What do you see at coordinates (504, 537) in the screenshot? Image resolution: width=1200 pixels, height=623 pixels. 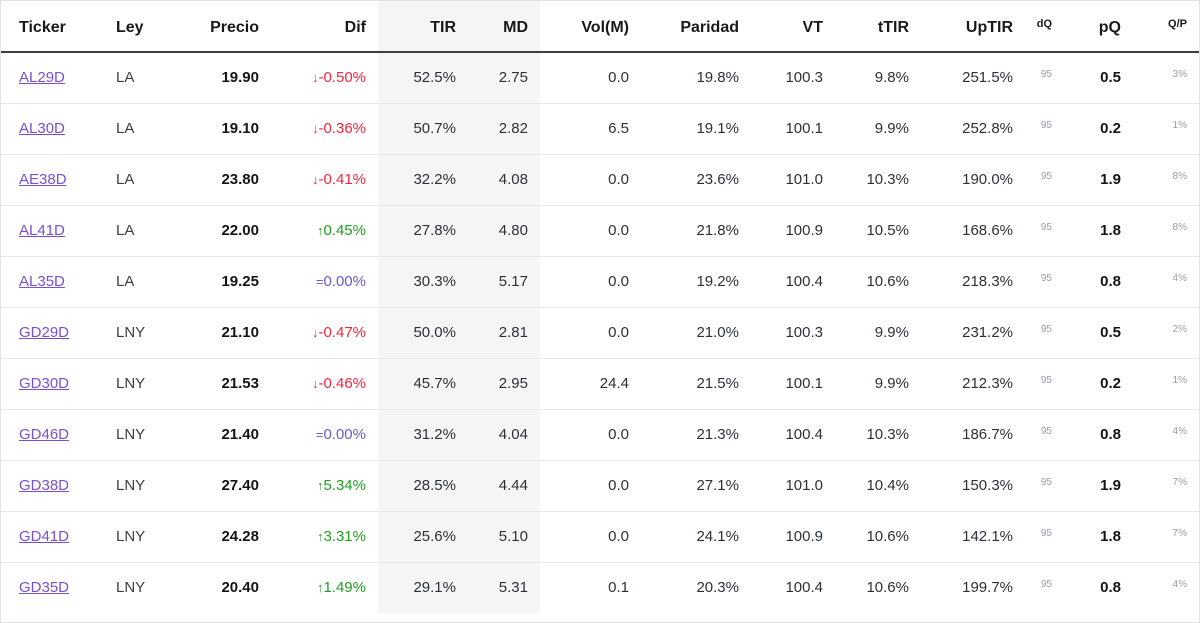 I see `cell-md: 5.10` at bounding box center [504, 537].